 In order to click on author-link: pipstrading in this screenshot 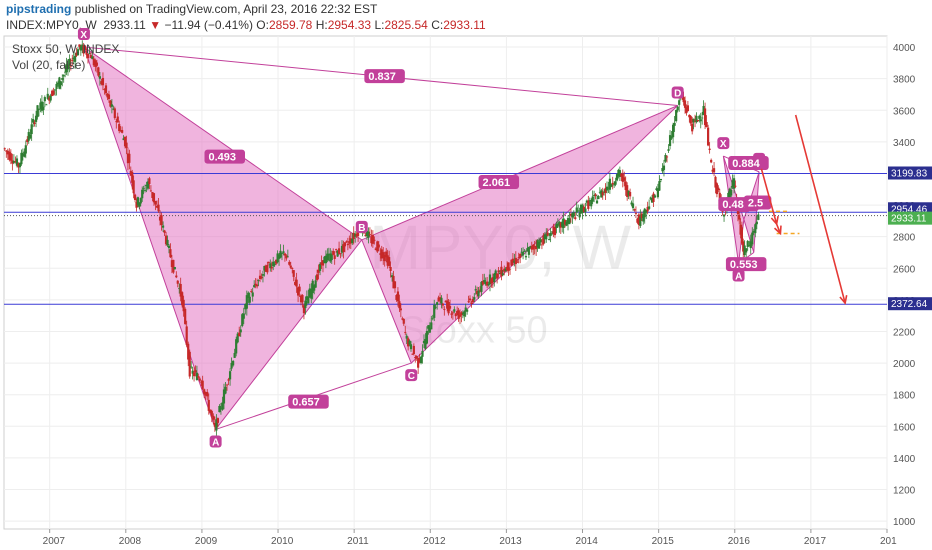, I will do `click(39, 9)`.